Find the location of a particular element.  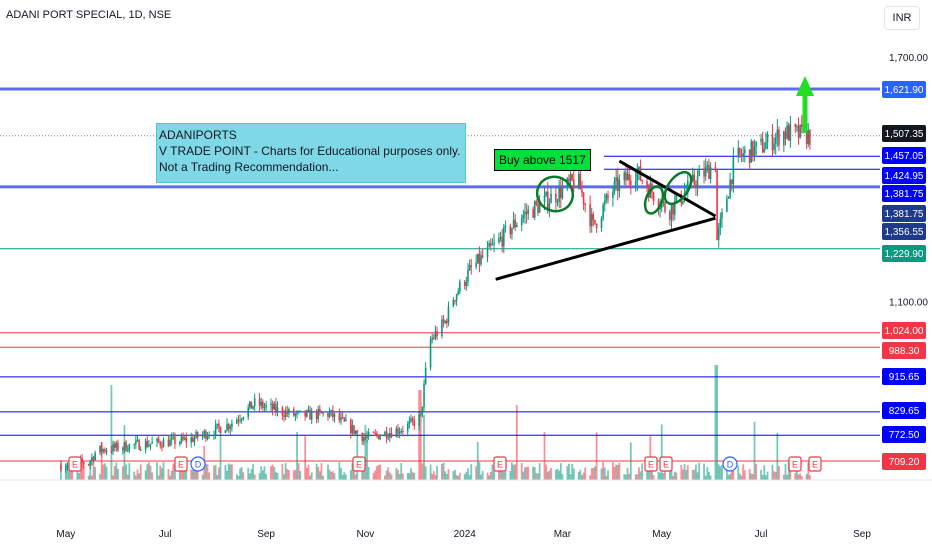

drawings is located at coordinates (654, 178).